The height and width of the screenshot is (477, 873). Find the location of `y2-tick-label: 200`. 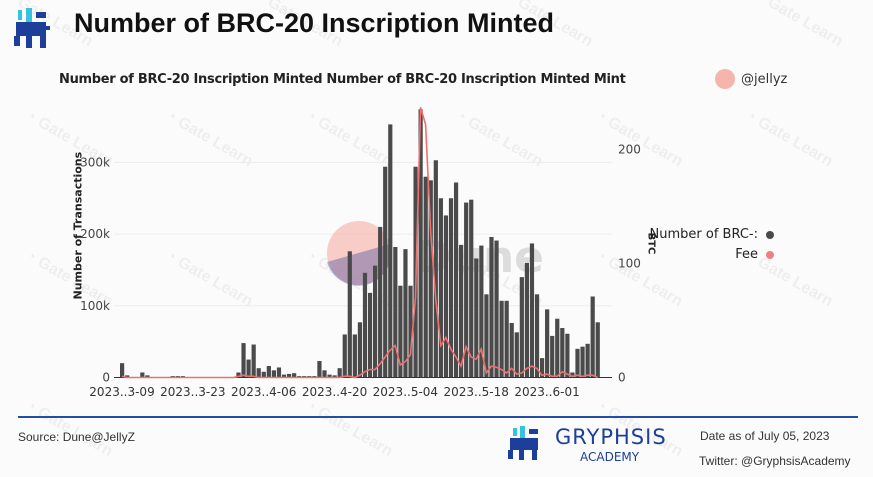

y2-tick-label: 200 is located at coordinates (629, 150).